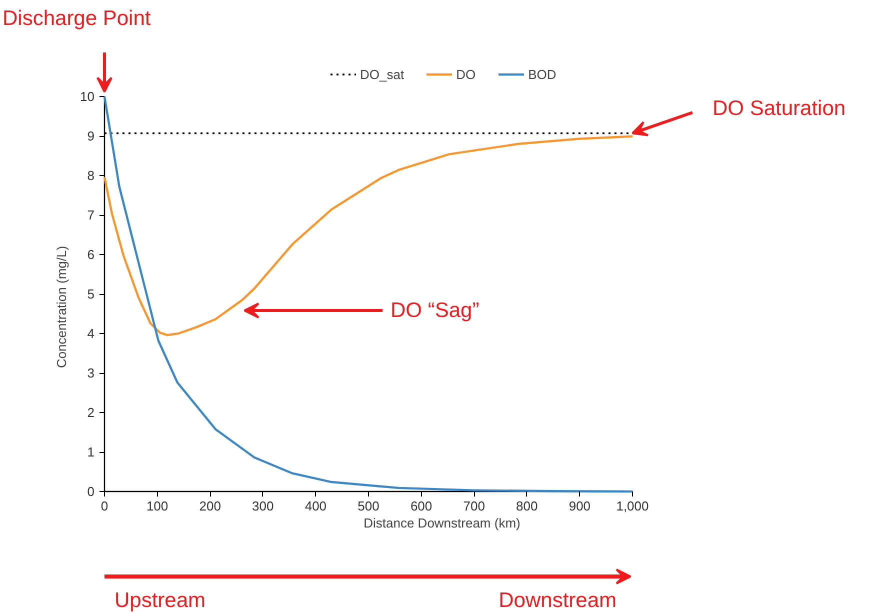  What do you see at coordinates (87, 96) in the screenshot?
I see `y-tick-label: 10` at bounding box center [87, 96].